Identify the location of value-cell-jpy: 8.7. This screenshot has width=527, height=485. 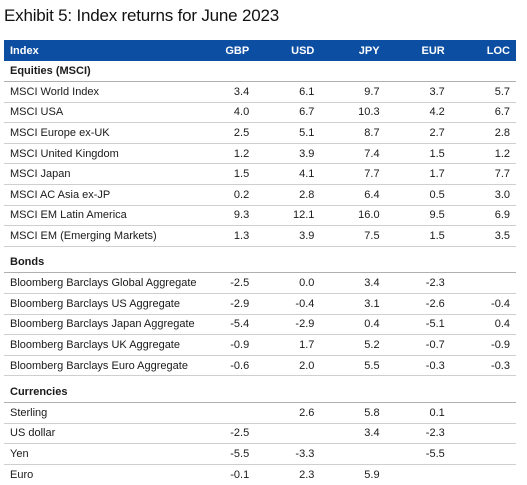
(353, 133).